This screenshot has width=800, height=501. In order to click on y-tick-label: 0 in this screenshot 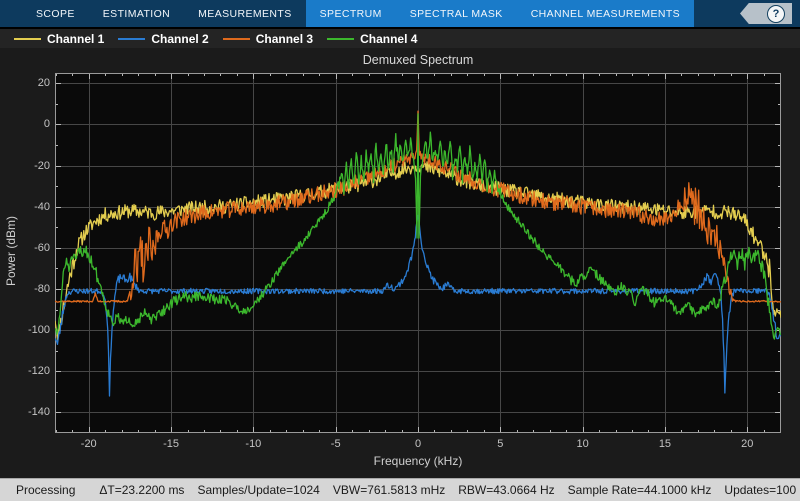, I will do `click(46, 124)`.